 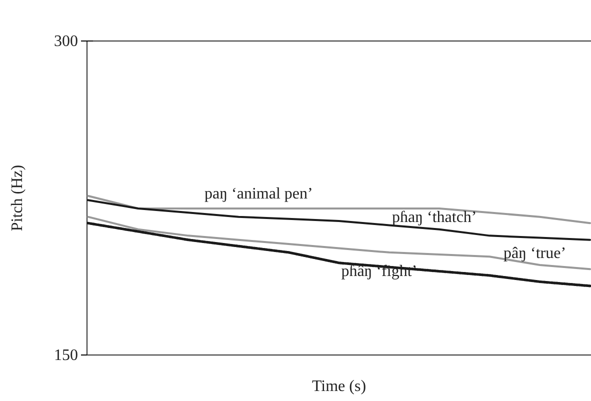 What do you see at coordinates (17, 198) in the screenshot?
I see `y-axis-title: Pitch (Hz)` at bounding box center [17, 198].